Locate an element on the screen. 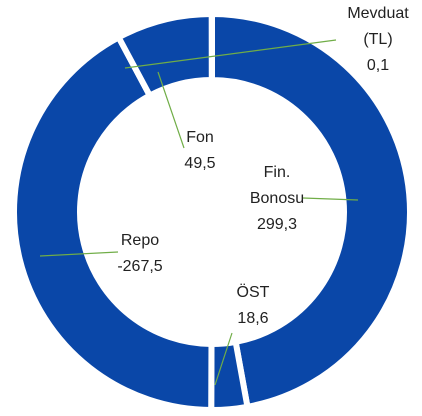  category-label: Fin. Bonosu is located at coordinates (277, 185).